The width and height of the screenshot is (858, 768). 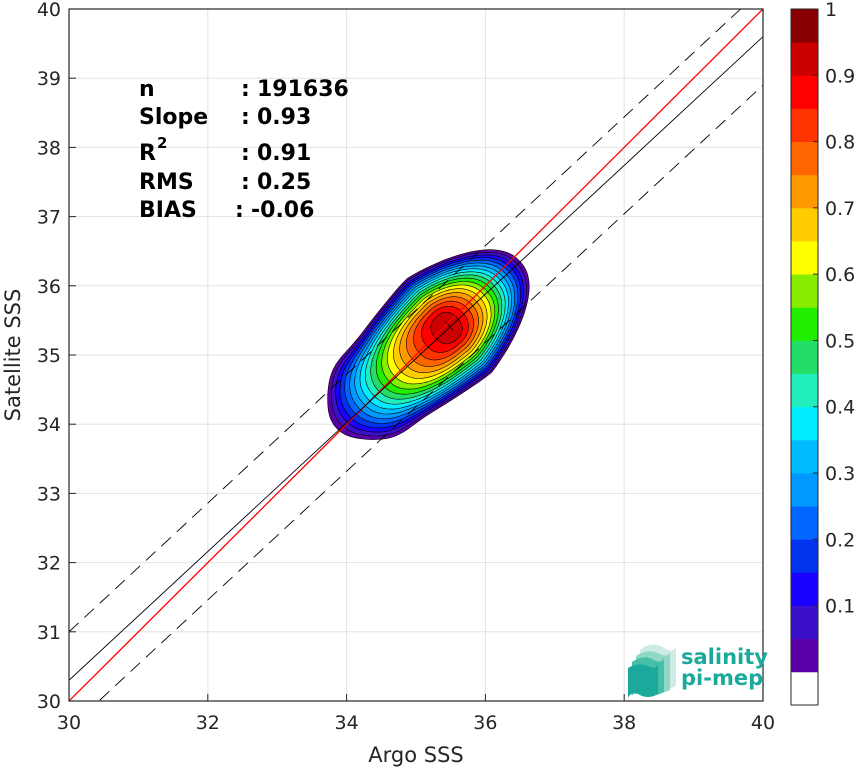 I want to click on y-tick-label-6: 36, so click(x=49, y=287).